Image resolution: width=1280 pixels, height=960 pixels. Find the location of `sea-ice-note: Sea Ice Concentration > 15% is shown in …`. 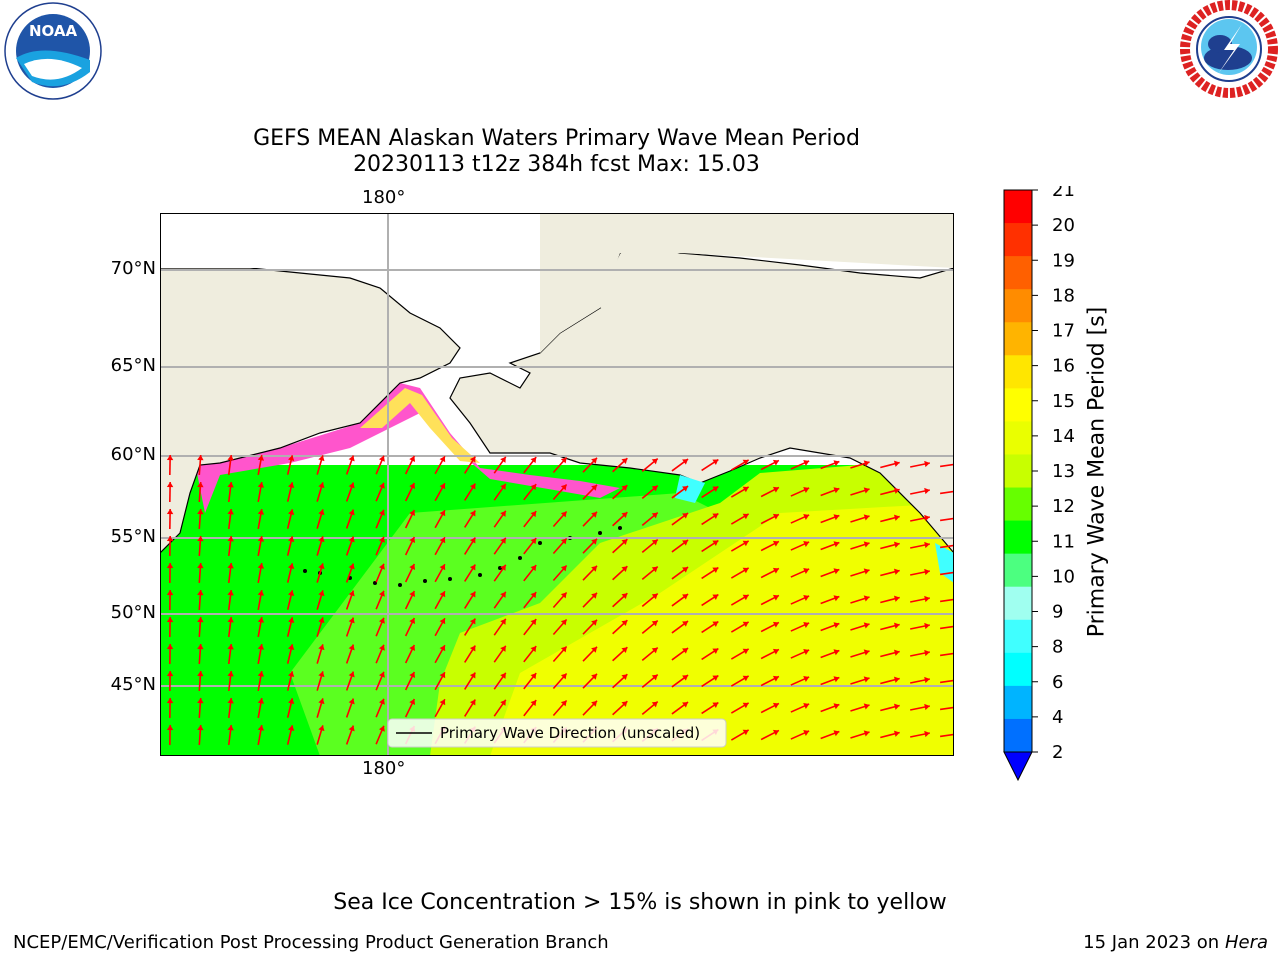

sea-ice-note: Sea Ice Concentration > 15% is shown in … is located at coordinates (640, 902).